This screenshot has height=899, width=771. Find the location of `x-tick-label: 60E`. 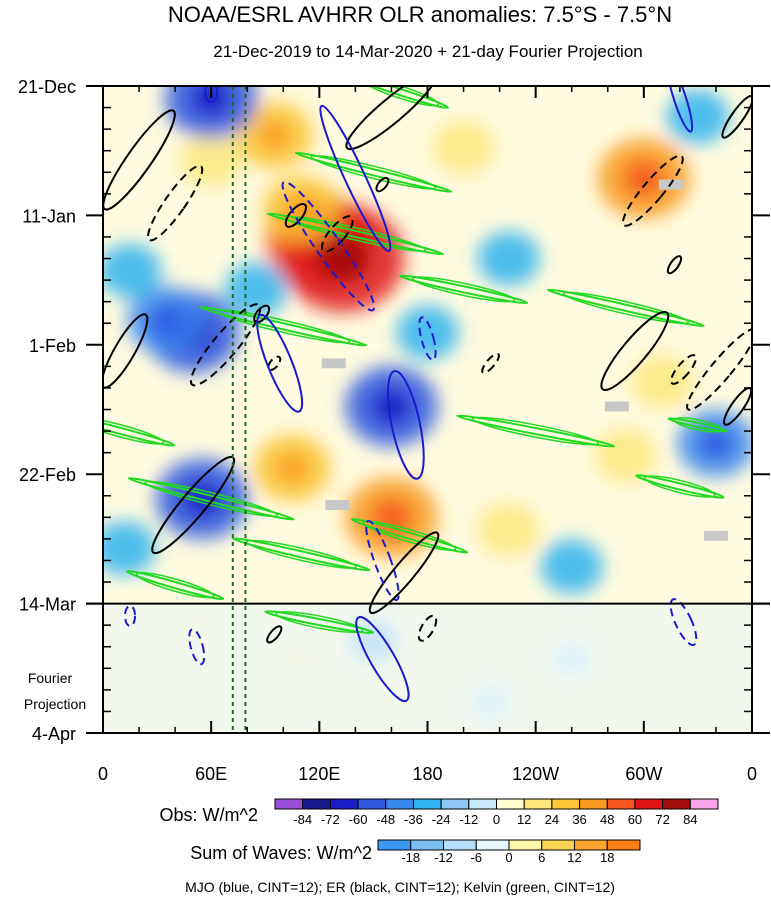

x-tick-label: 60E is located at coordinates (211, 774).